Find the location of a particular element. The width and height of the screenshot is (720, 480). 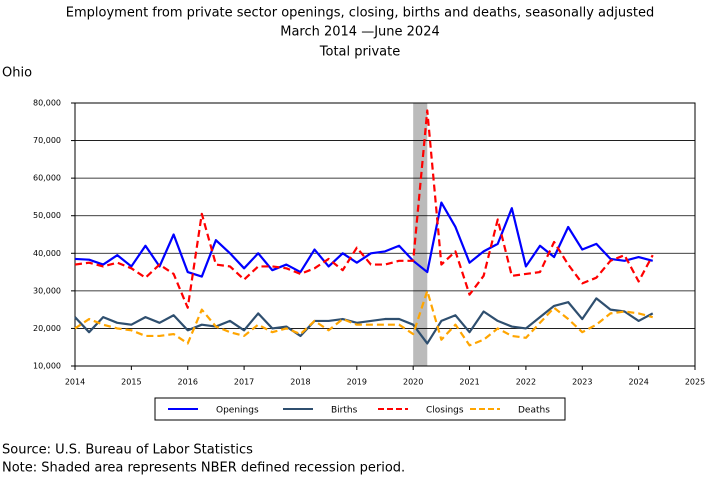

x-tick-label: 2021 is located at coordinates (469, 382).